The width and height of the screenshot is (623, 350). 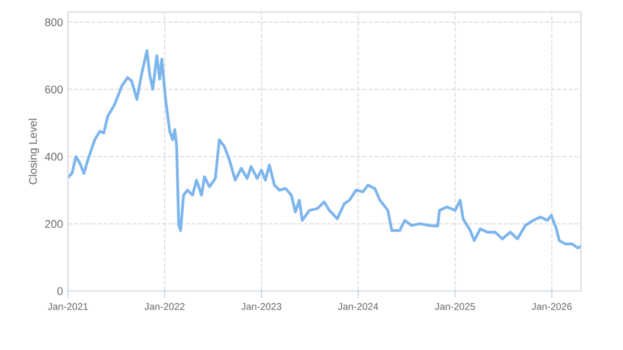 What do you see at coordinates (54, 90) in the screenshot?
I see `y-tick-label: 600` at bounding box center [54, 90].